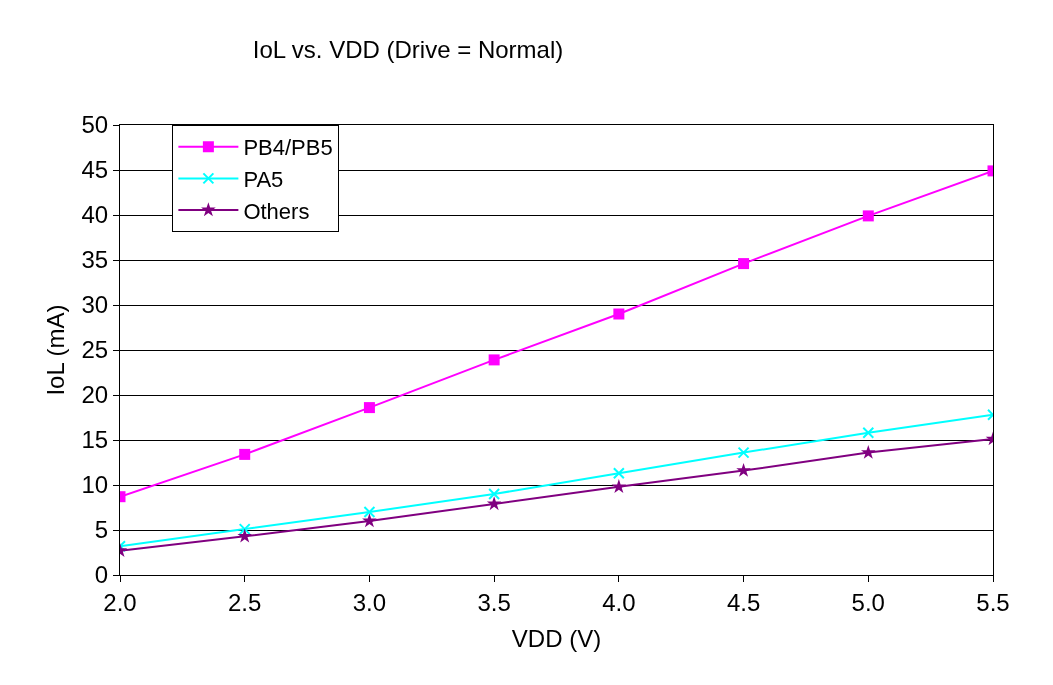 The width and height of the screenshot is (1053, 685). Describe the element at coordinates (95, 170) in the screenshot. I see `y-tick-label: 45` at that location.